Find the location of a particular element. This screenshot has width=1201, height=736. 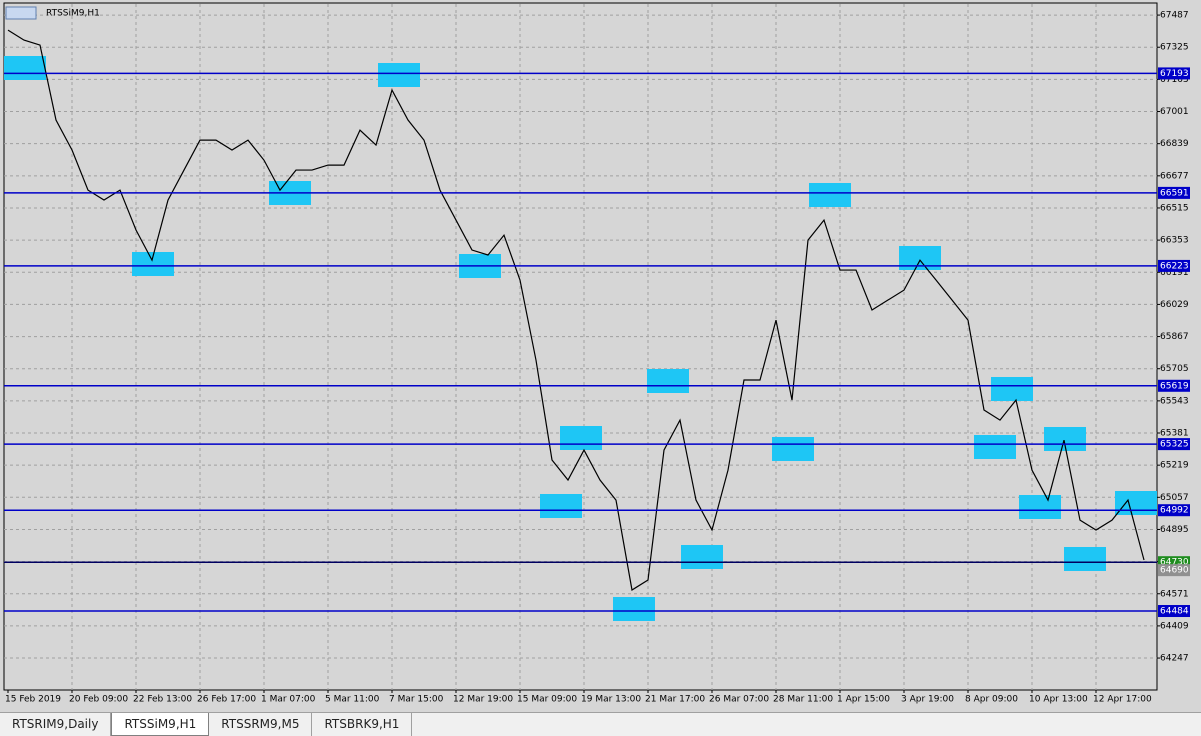

x-tick-label: 5 Mar 11:00 is located at coordinates (352, 700).